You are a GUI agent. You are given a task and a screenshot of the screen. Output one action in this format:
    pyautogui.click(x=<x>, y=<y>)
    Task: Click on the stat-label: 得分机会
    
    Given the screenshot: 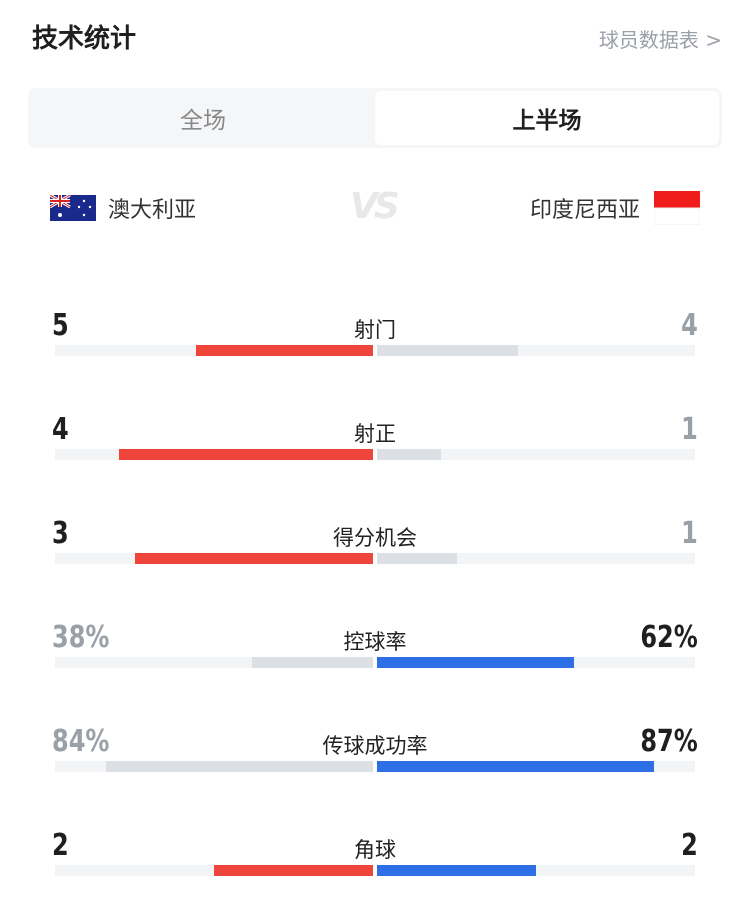 What is the action you would take?
    pyautogui.click(x=375, y=538)
    